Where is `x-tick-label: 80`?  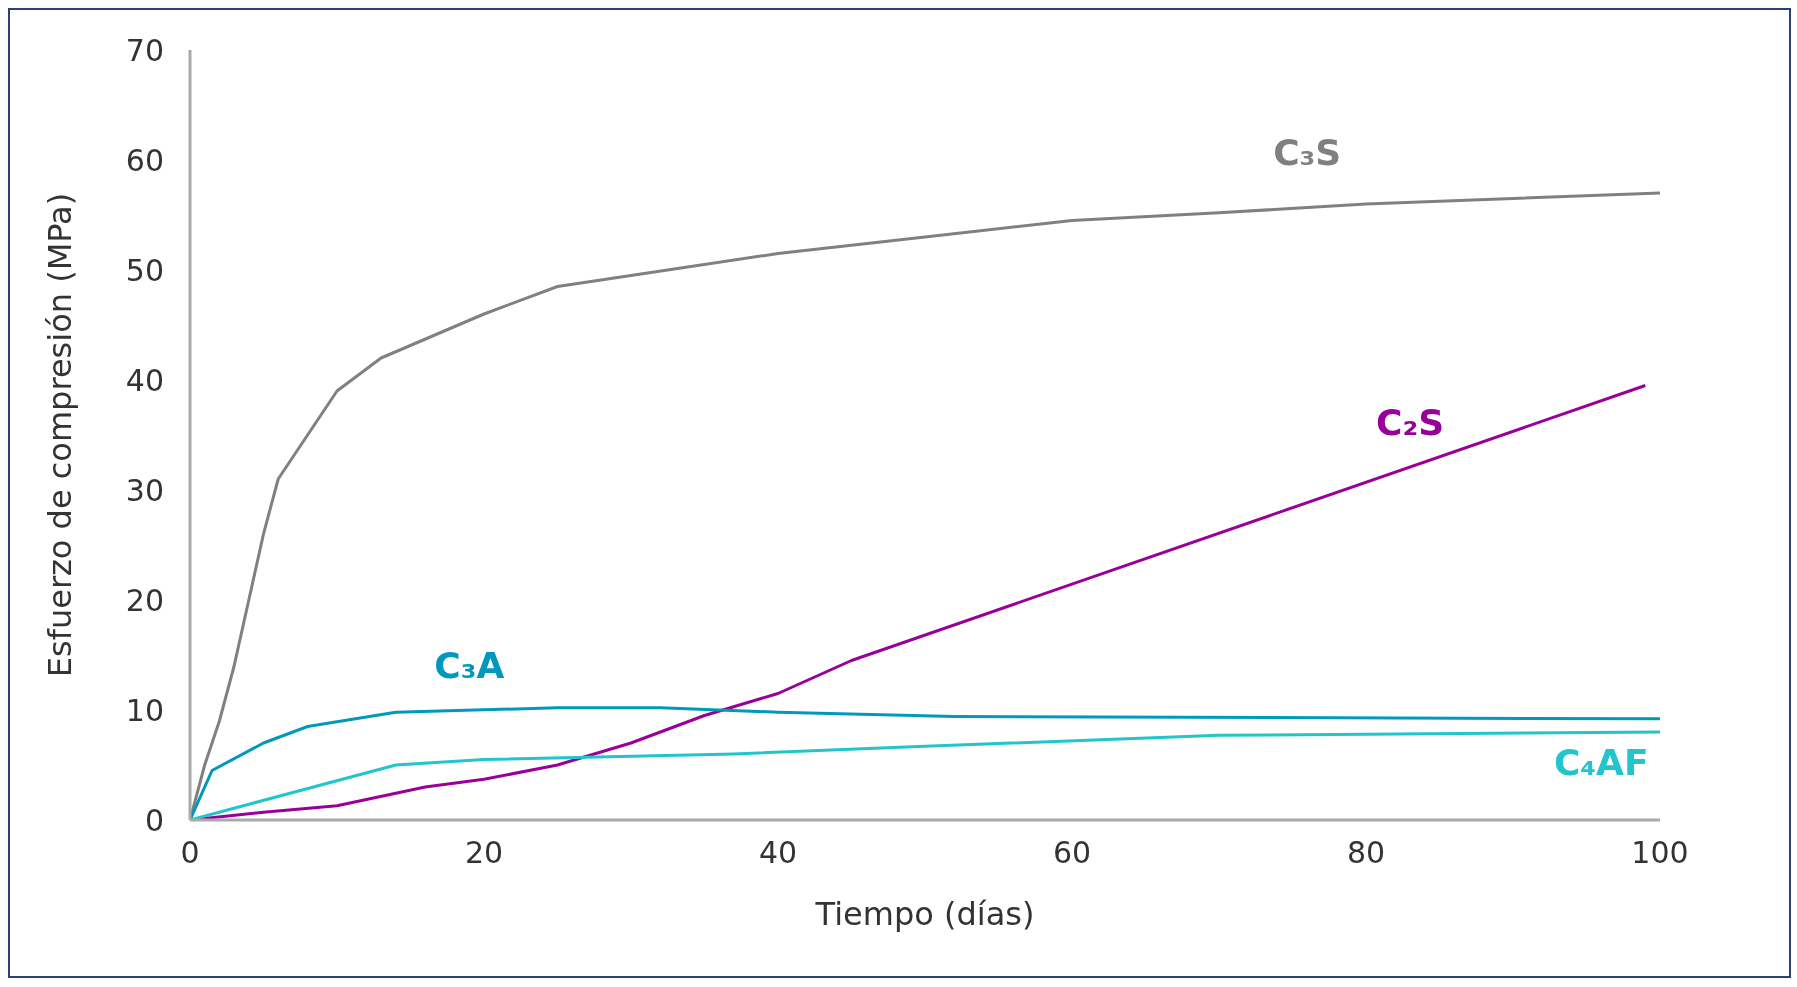
x-tick-label: 80 is located at coordinates (1366, 853).